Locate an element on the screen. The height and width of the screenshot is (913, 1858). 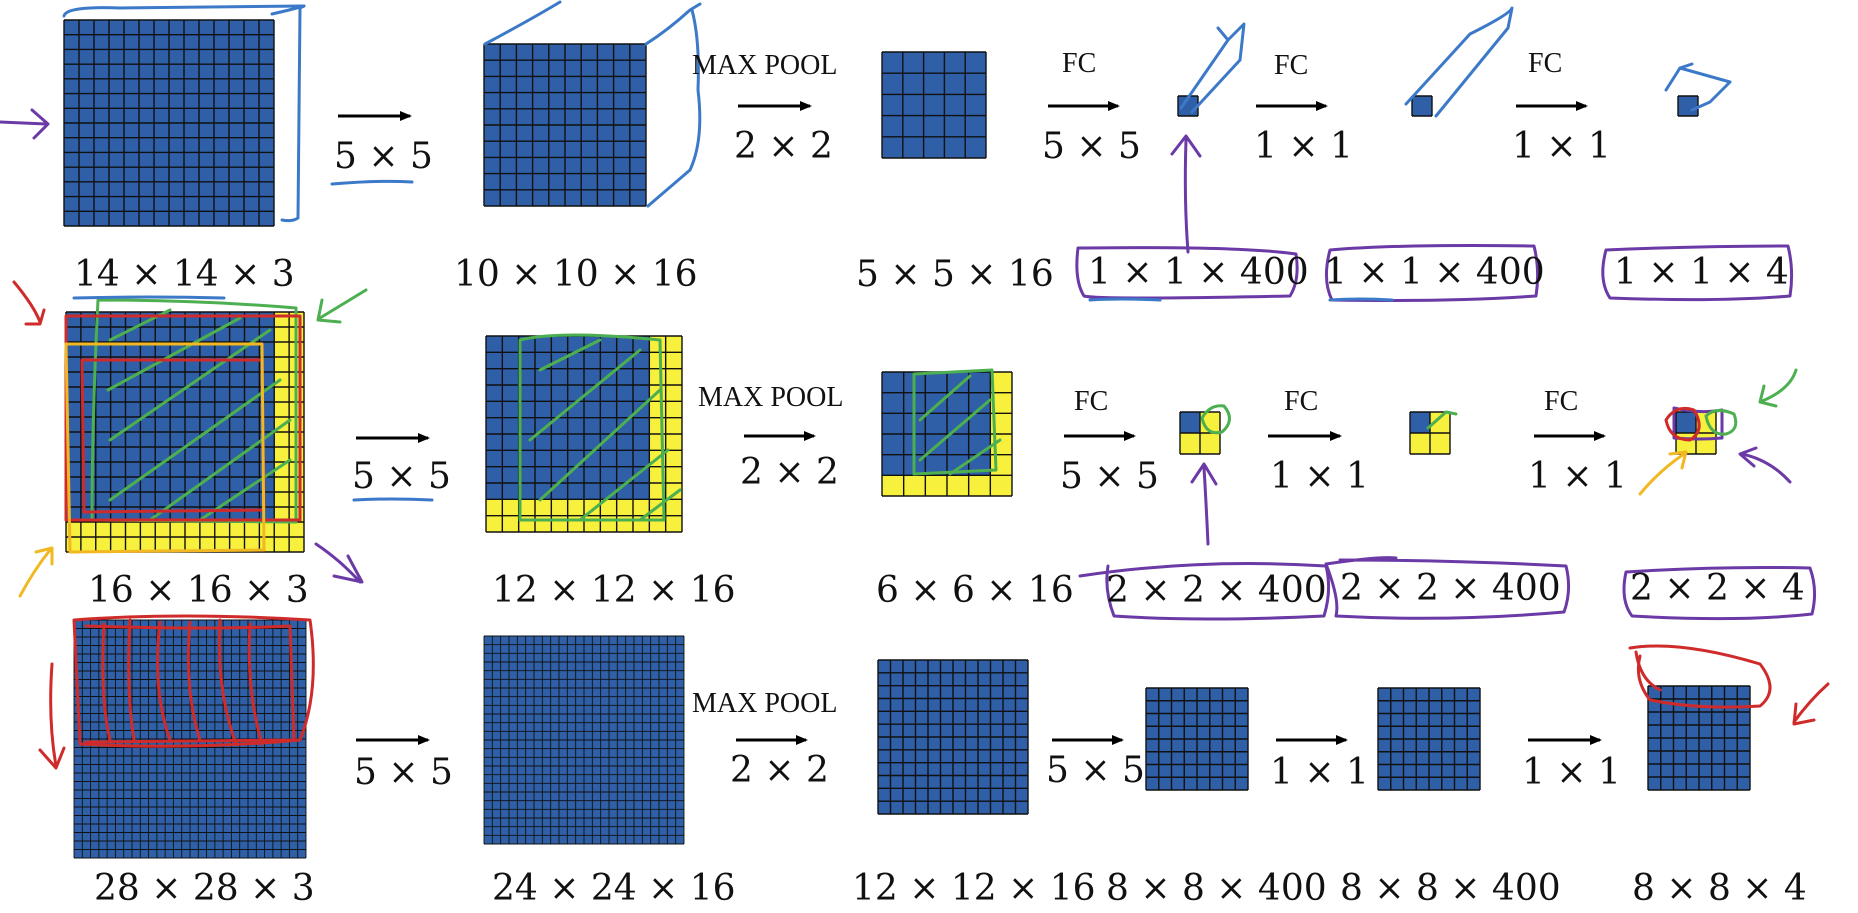
row3-fc1-grid-lines is located at coordinates (1197, 739).